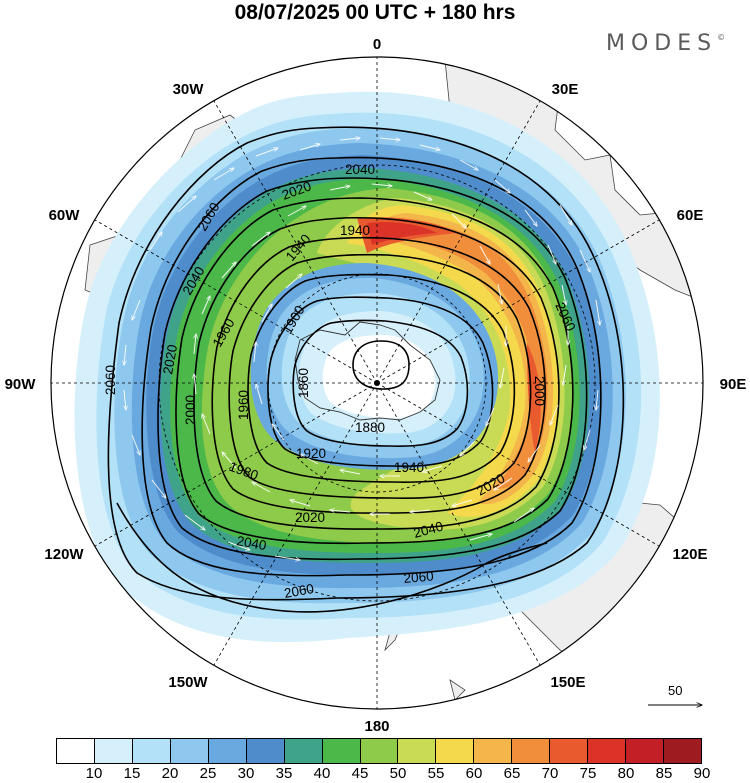 Image resolution: width=750 pixels, height=783 pixels. Describe the element at coordinates (332, 557) in the screenshot. I see `contour-2060-south` at that location.